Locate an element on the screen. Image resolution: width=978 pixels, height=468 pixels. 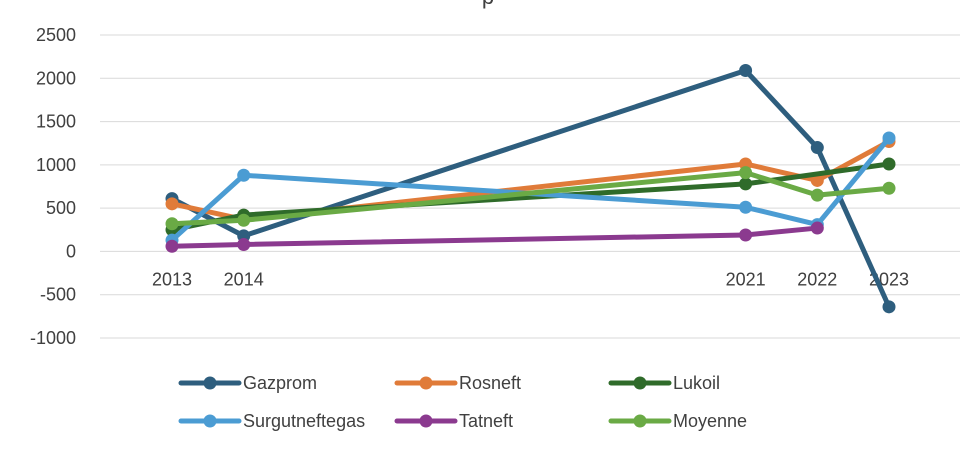
y-tick-label: 2500 is located at coordinates (56, 35).